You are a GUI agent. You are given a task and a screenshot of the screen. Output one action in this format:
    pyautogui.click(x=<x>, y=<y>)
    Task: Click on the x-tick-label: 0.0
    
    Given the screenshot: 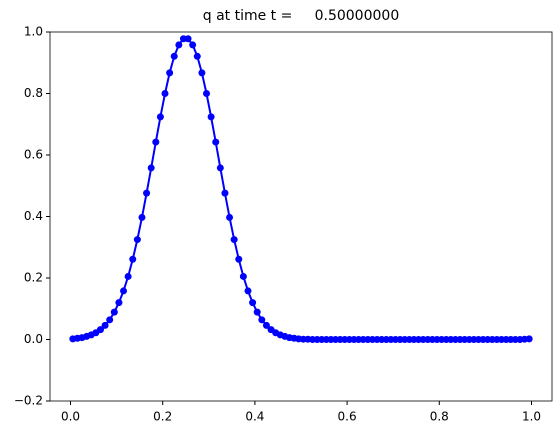 What is the action you would take?
    pyautogui.click(x=70, y=417)
    